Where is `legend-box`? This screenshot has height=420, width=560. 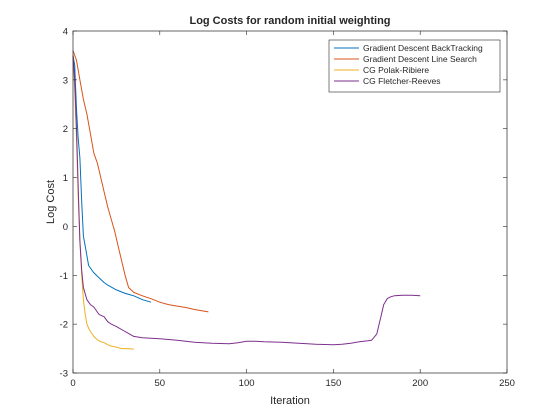
legend-box is located at coordinates (414, 66).